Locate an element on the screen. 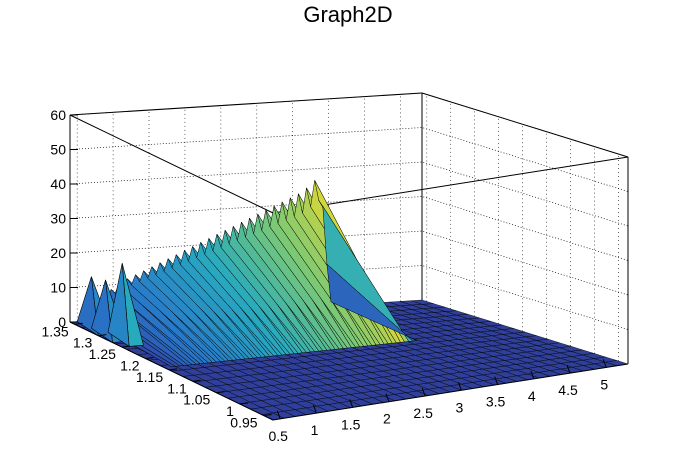  x-tick-label: 4 is located at coordinates (532, 396).